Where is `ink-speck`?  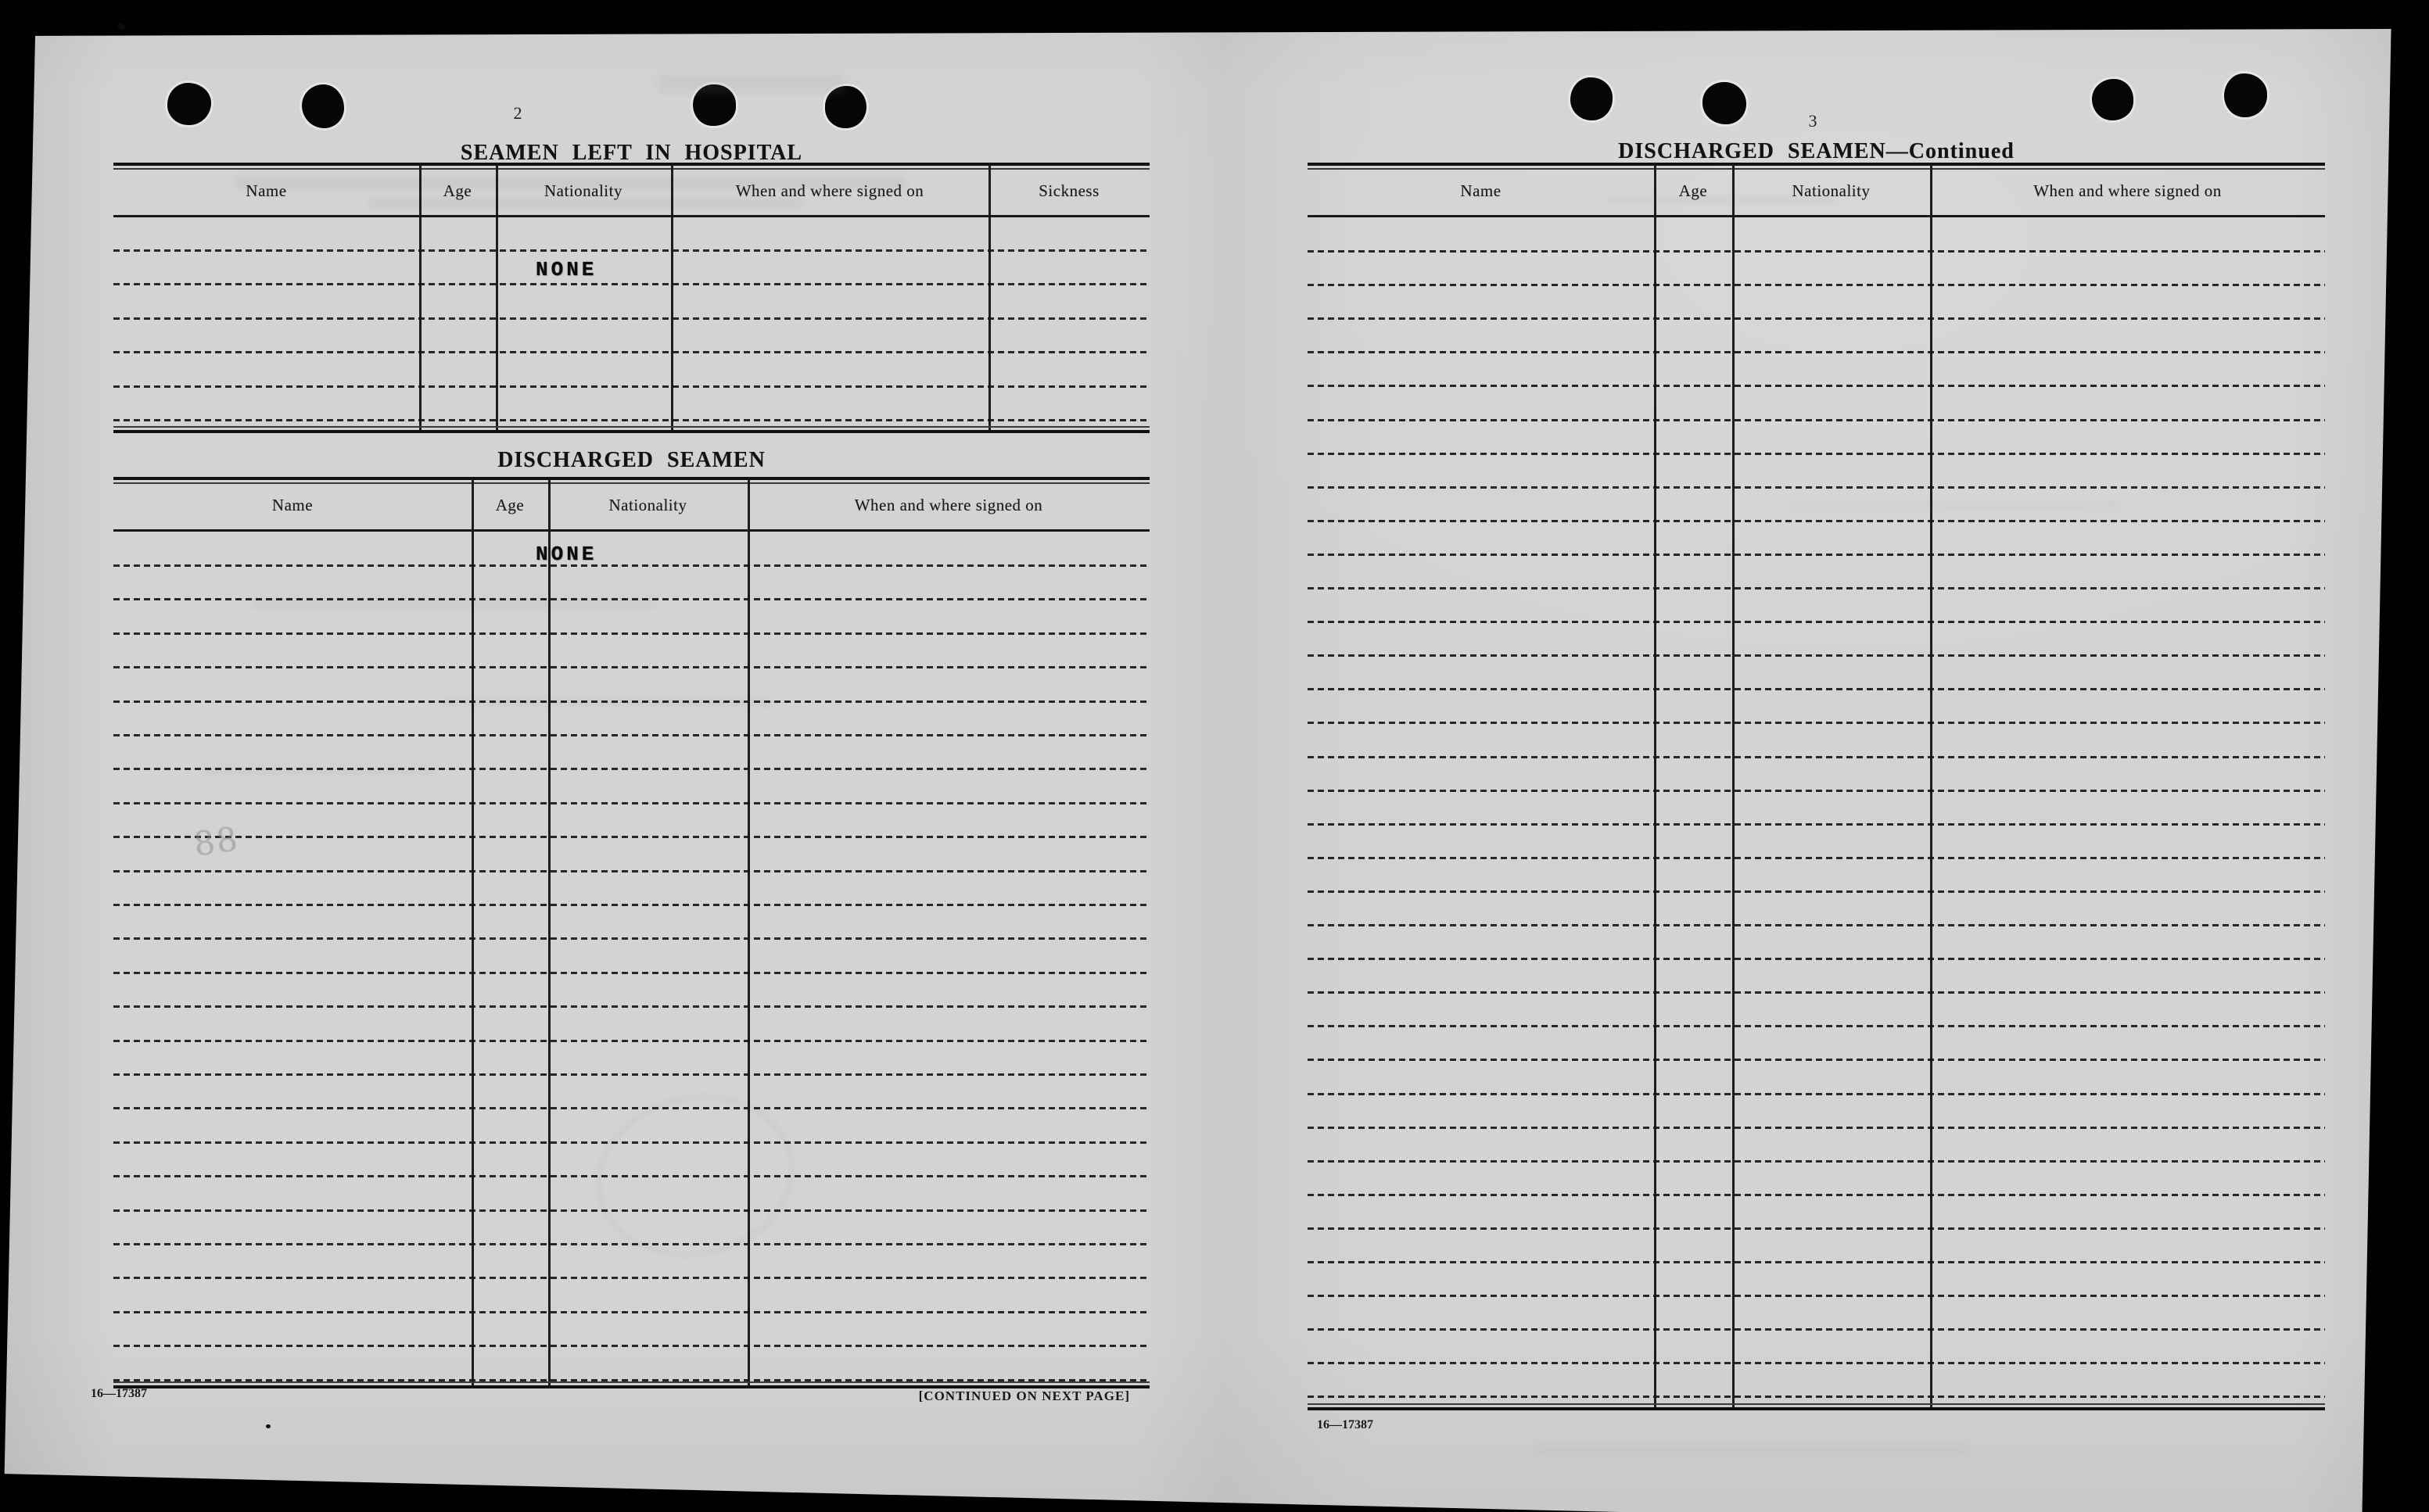
ink-speck is located at coordinates (268, 1426).